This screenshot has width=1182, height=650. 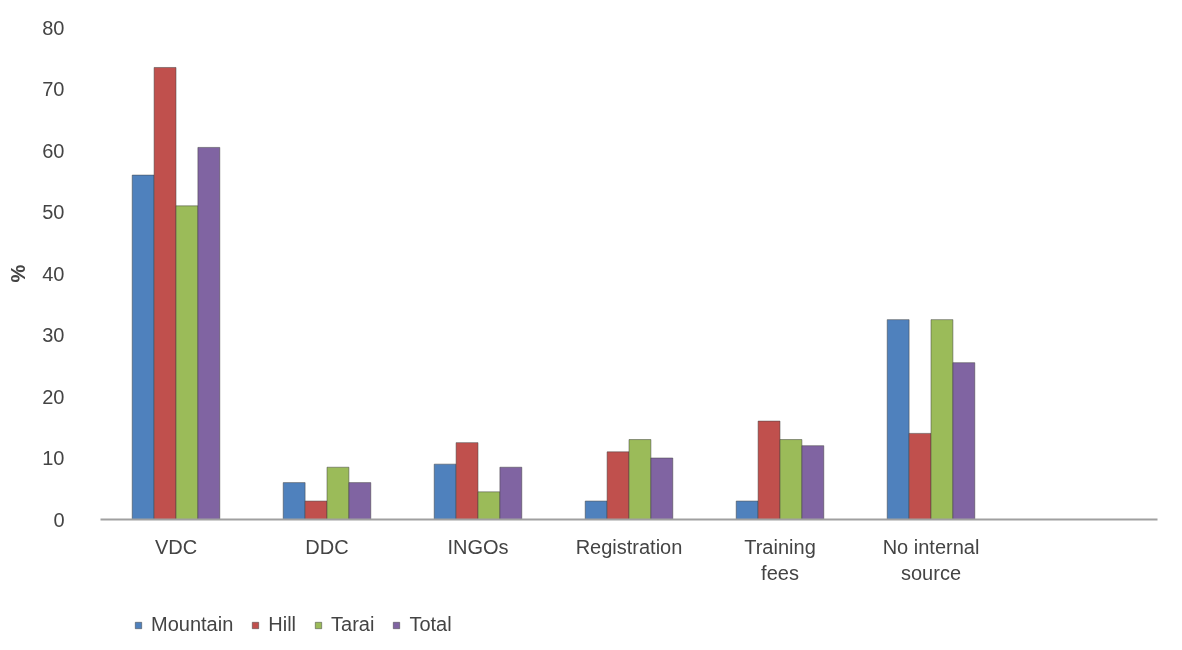 What do you see at coordinates (53, 89) in the screenshot?
I see `y-tick-label: 70` at bounding box center [53, 89].